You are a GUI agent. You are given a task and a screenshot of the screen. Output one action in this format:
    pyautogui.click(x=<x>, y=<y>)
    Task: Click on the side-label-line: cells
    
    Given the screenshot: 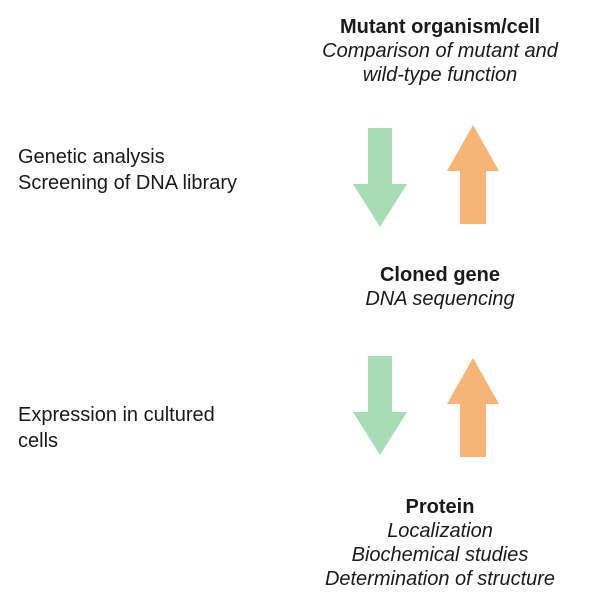 What is the action you would take?
    pyautogui.click(x=38, y=441)
    